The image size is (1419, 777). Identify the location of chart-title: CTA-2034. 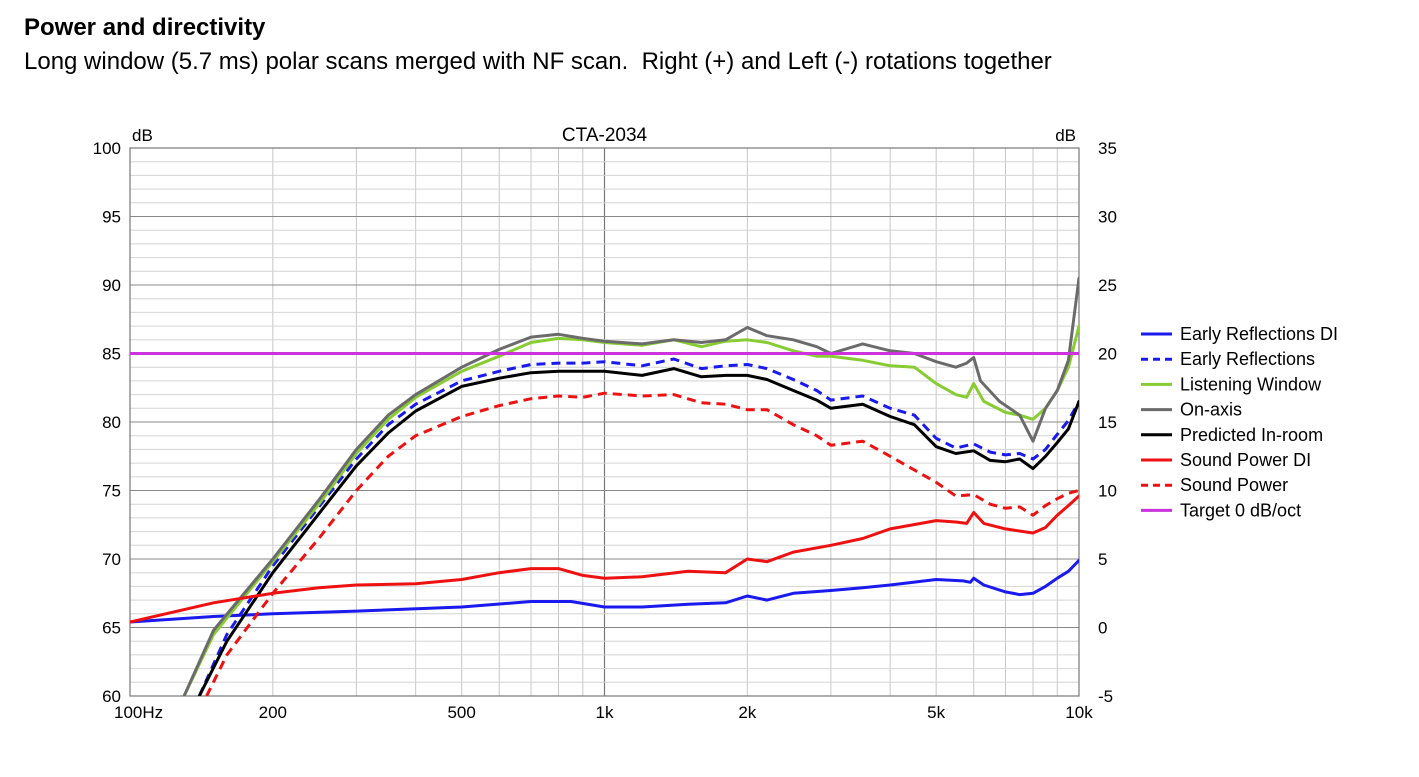
(605, 135).